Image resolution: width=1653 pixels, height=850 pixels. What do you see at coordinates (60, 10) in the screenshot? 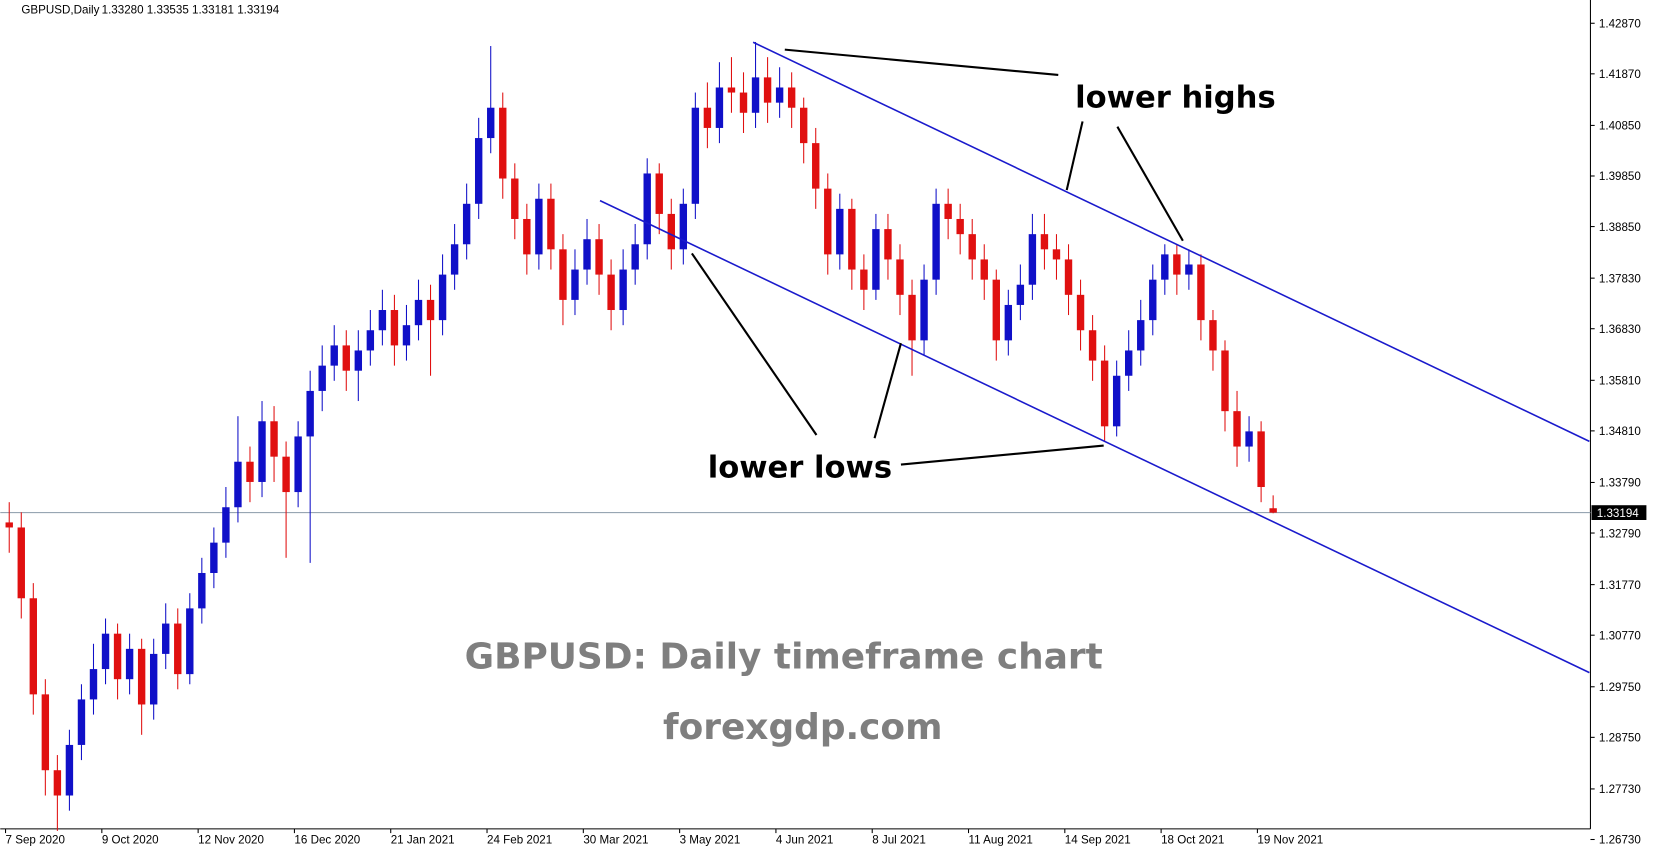
I see `chart-title: GBPUSD,Daily` at bounding box center [60, 10].